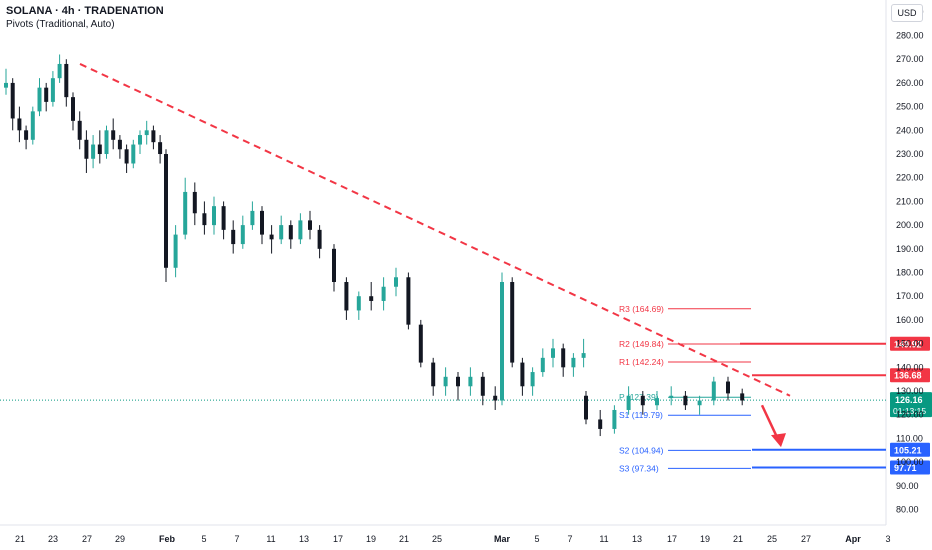  Describe the element at coordinates (907, 13) in the screenshot. I see `currency-button: USD` at that location.